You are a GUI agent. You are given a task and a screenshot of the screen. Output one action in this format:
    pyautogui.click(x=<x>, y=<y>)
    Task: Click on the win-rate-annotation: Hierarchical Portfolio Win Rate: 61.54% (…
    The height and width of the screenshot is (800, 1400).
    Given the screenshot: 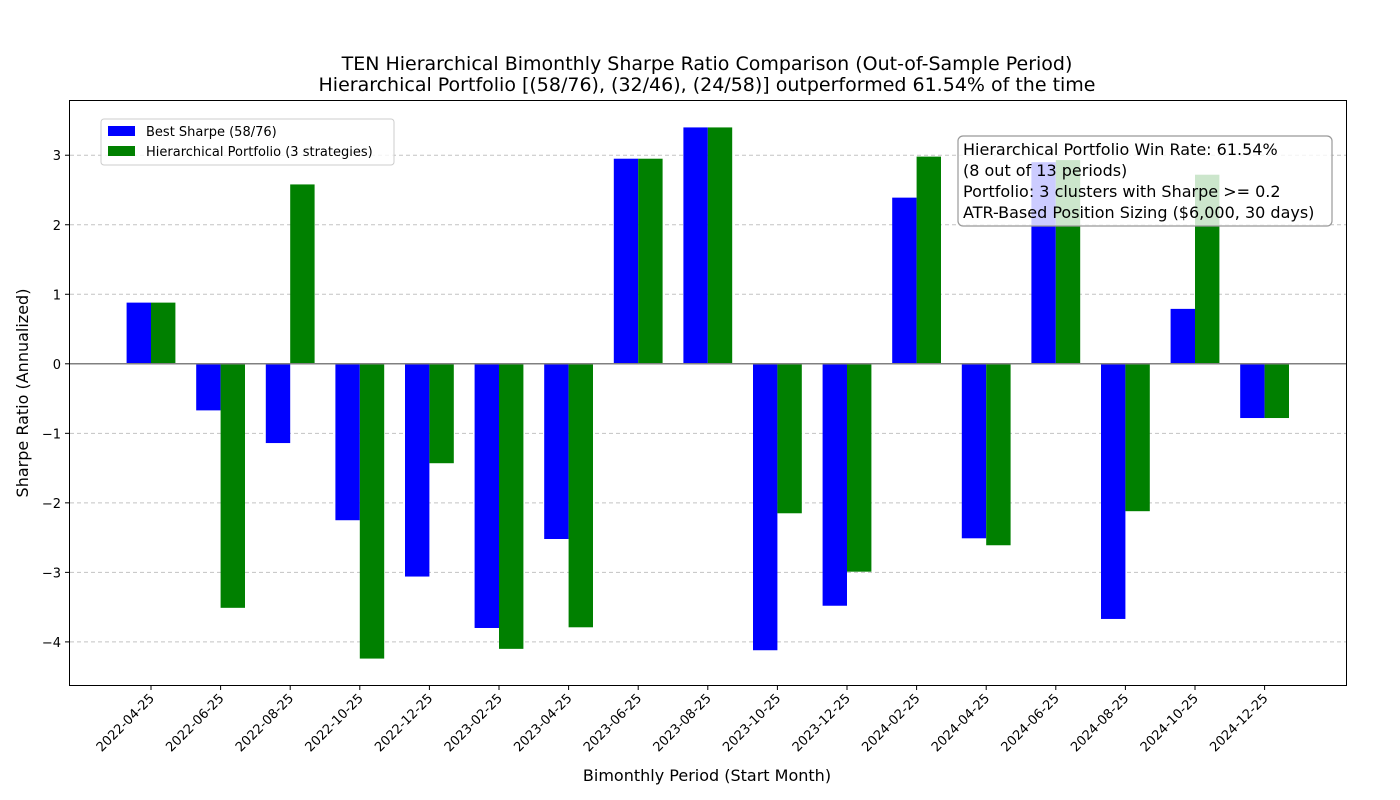 What is the action you would take?
    pyautogui.click(x=1145, y=181)
    